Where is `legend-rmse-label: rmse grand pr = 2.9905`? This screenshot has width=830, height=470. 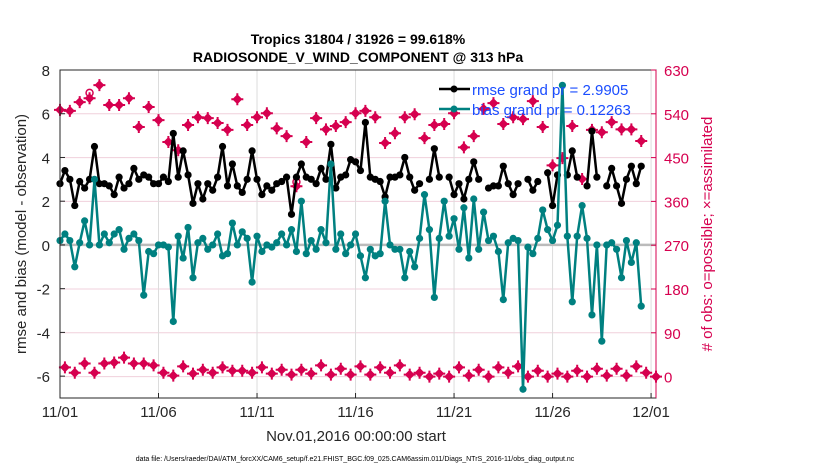
legend-rmse-label: rmse grand pr = 2.9905 is located at coordinates (550, 90).